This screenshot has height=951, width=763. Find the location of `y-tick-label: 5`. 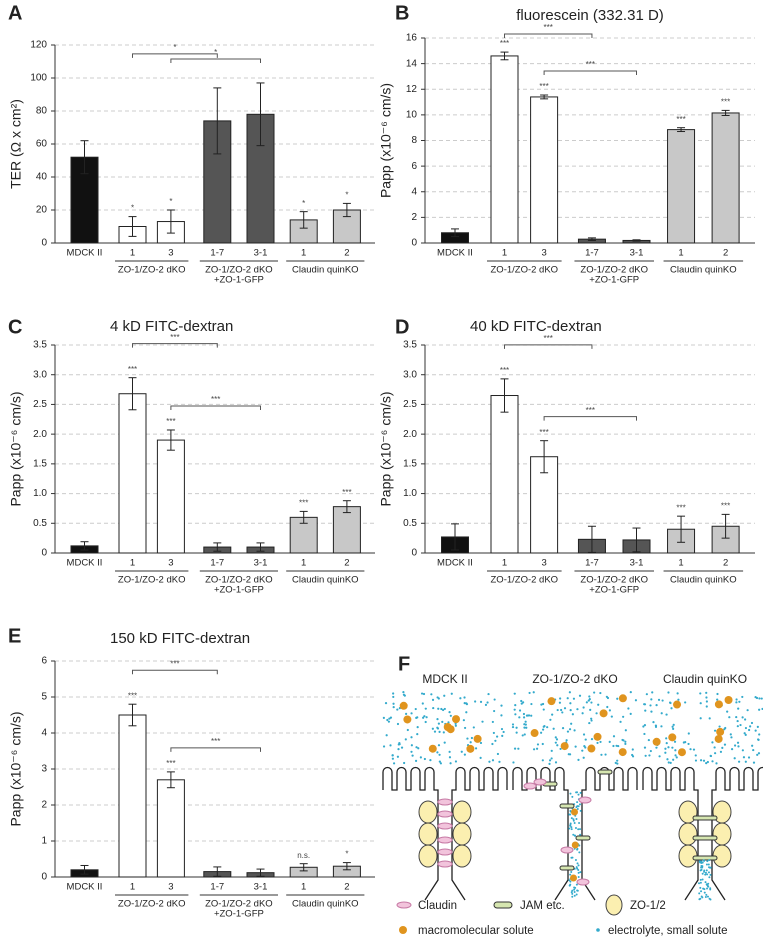

y-tick-label: 5 is located at coordinates (44, 697).